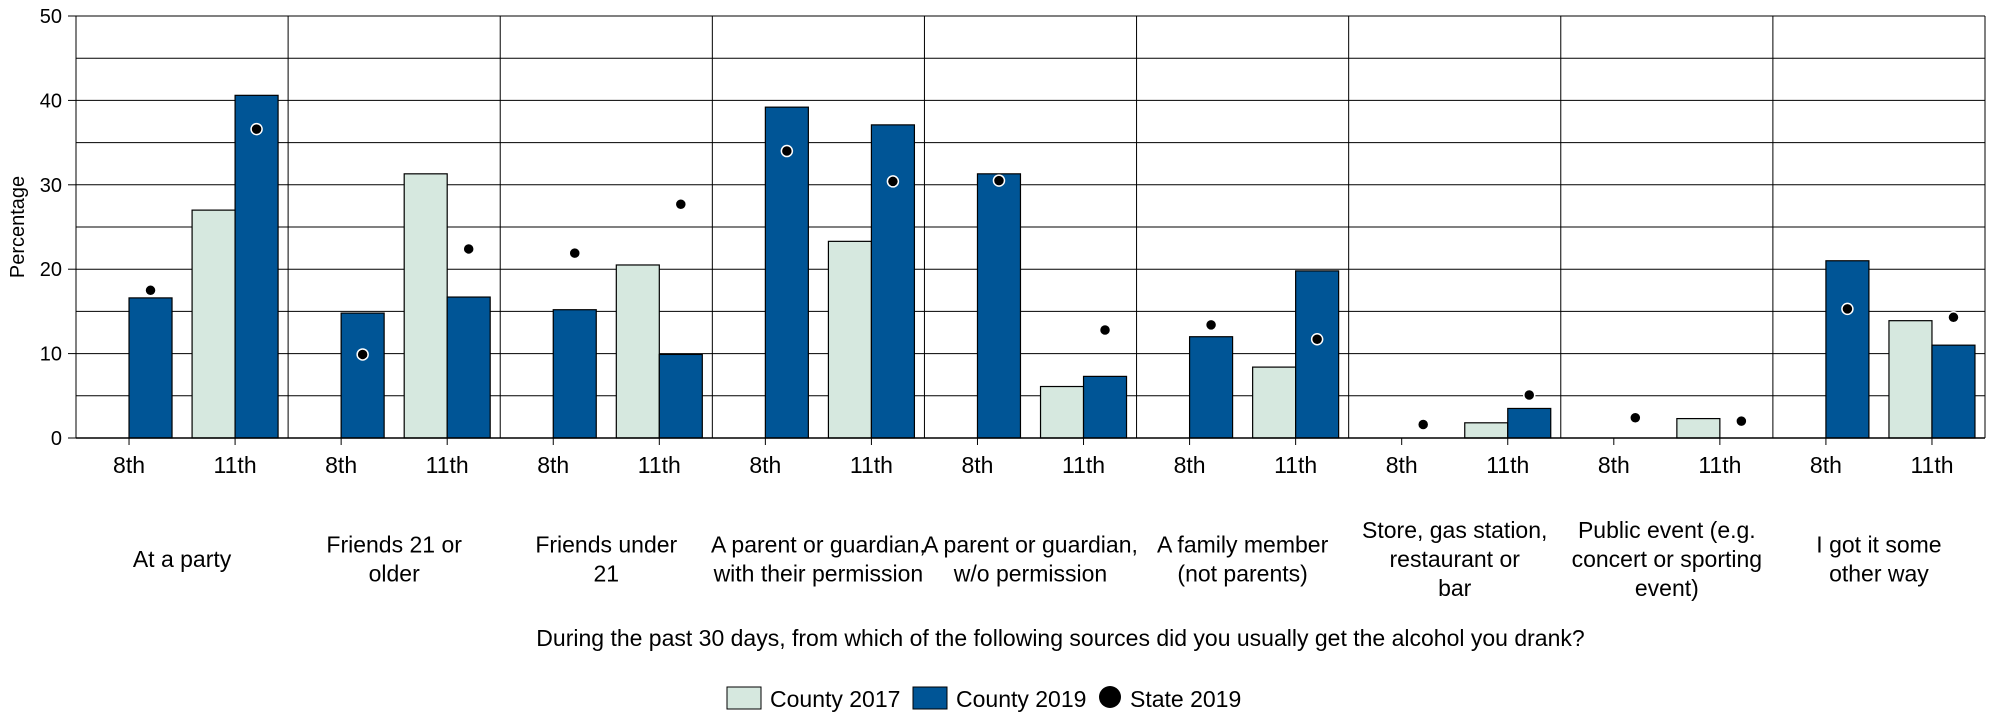 The image size is (1998, 723). I want to click on y-tick-label: 10, so click(51, 355).